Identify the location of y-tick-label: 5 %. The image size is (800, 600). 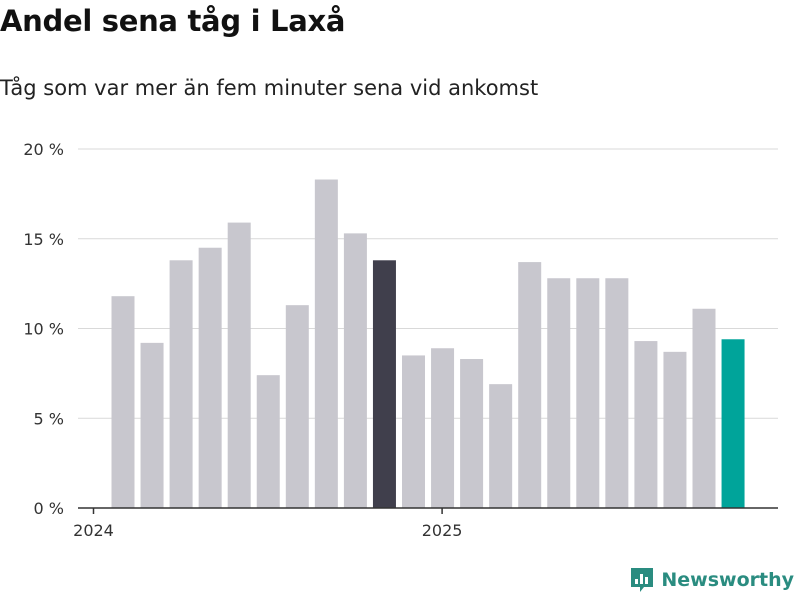
(49, 418).